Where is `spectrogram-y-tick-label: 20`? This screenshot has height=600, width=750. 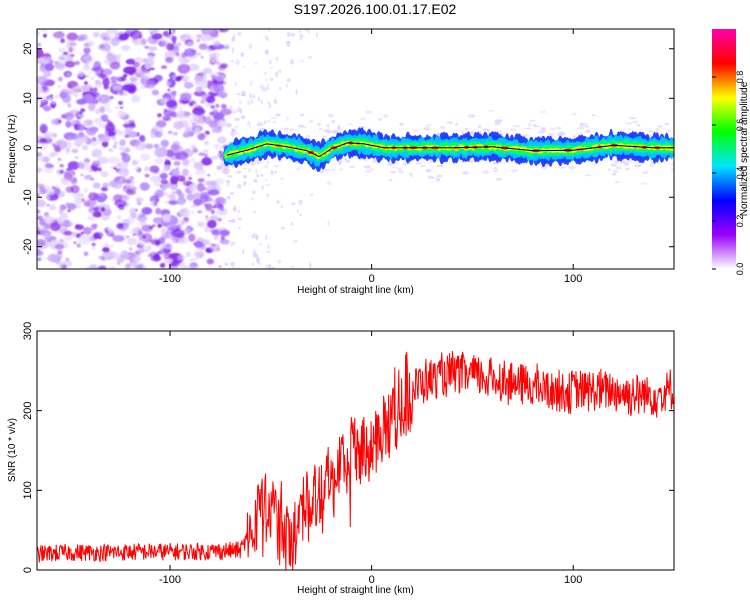
spectrogram-y-tick-label: 20 is located at coordinates (28, 49).